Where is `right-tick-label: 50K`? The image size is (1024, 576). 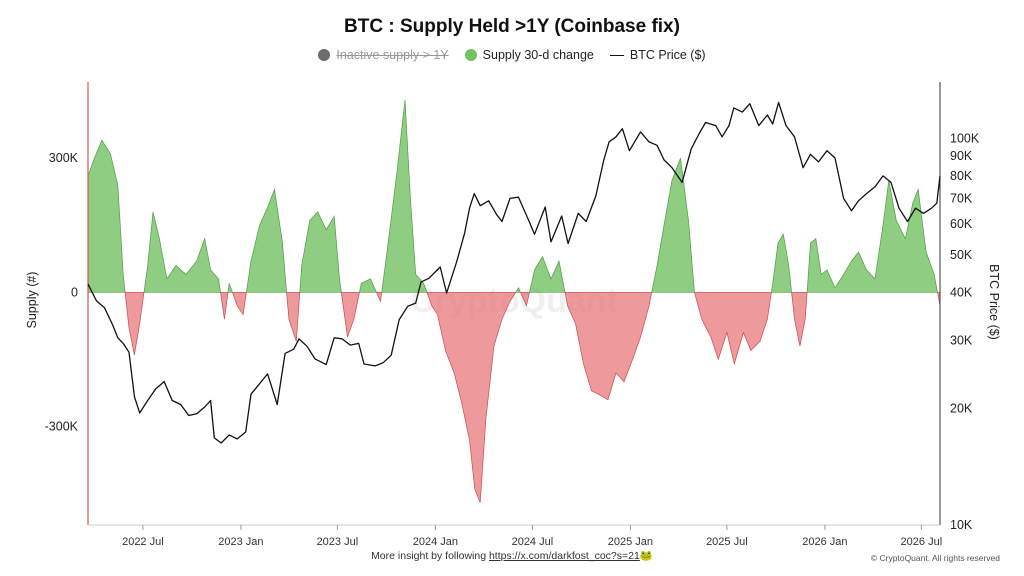 right-tick-label: 50K is located at coordinates (961, 255).